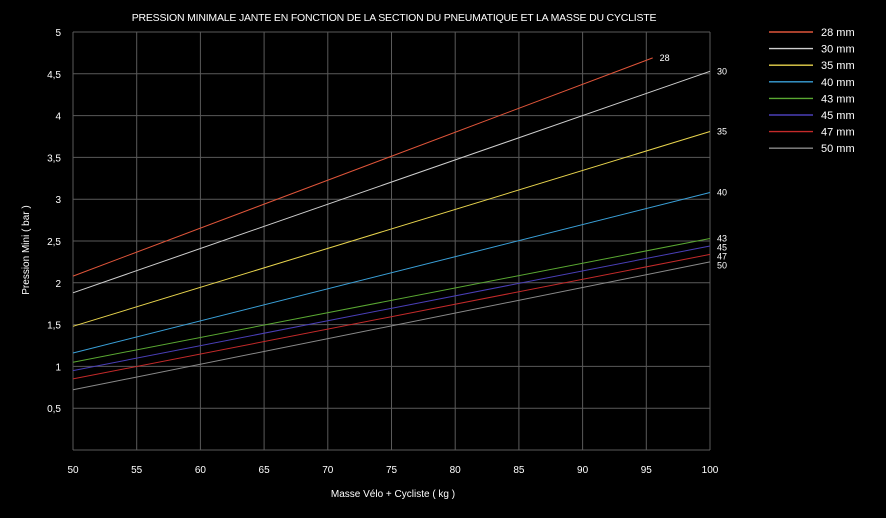  I want to click on x-axis-label: Masse Vélo + Cycliste ( kg ), so click(393, 494).